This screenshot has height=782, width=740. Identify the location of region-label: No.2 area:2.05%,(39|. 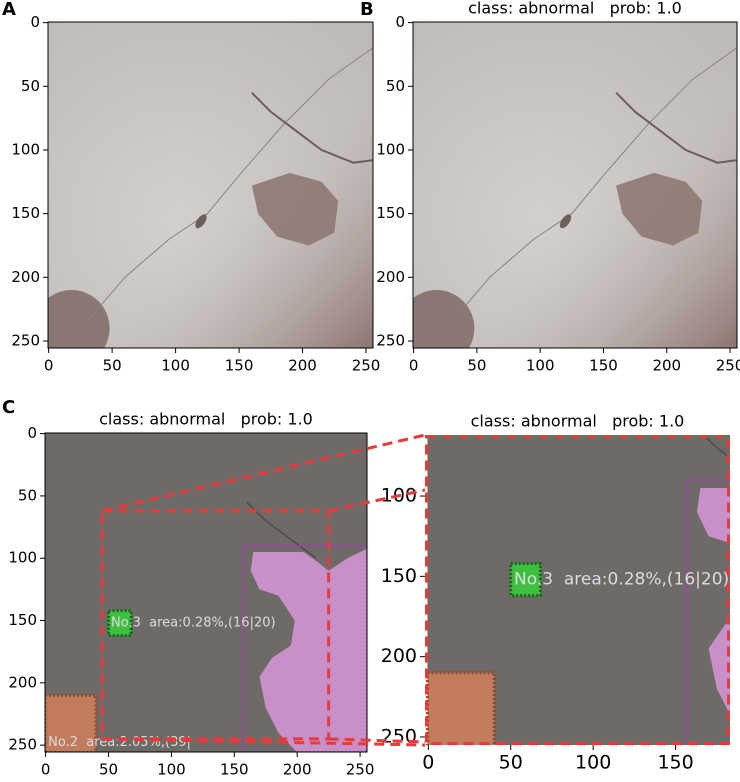
(119, 742).